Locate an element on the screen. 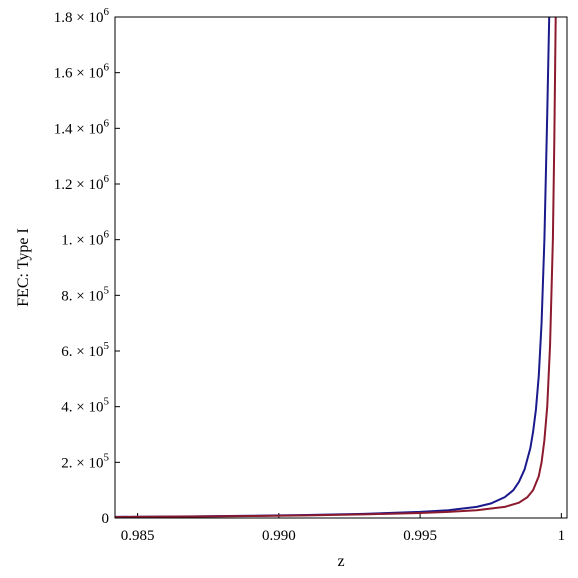  y-tick-mantissa: 1.4 × 10 is located at coordinates (79, 129).